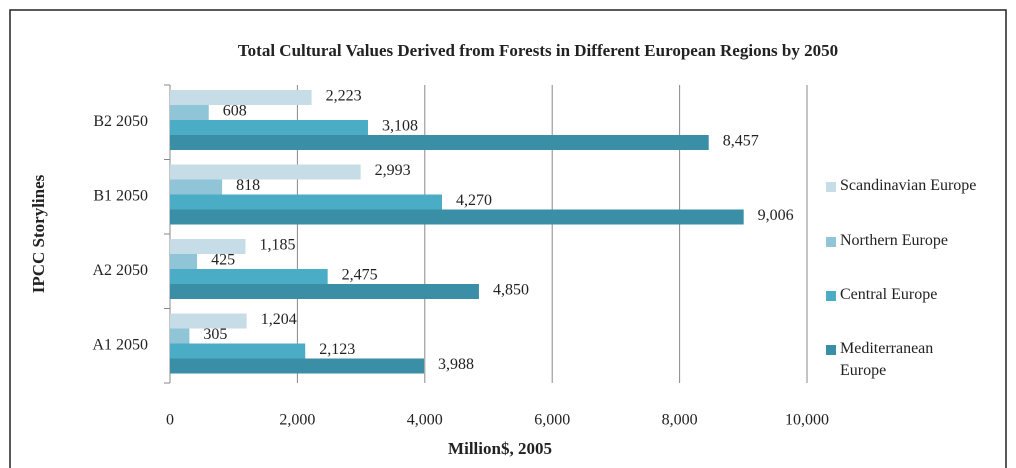 This screenshot has height=468, width=1016. What do you see at coordinates (279, 319) in the screenshot?
I see `value-label: 1,204` at bounding box center [279, 319].